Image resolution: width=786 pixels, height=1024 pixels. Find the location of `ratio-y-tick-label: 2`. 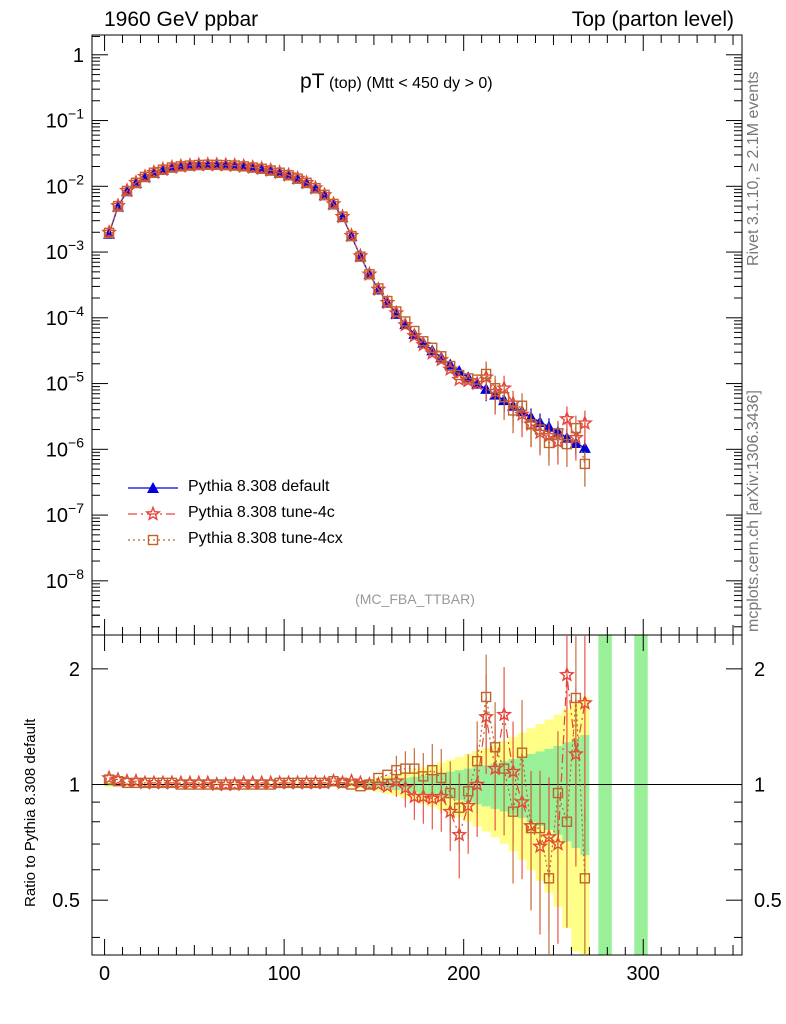

ratio-y-tick-label: 2 is located at coordinates (74, 670).